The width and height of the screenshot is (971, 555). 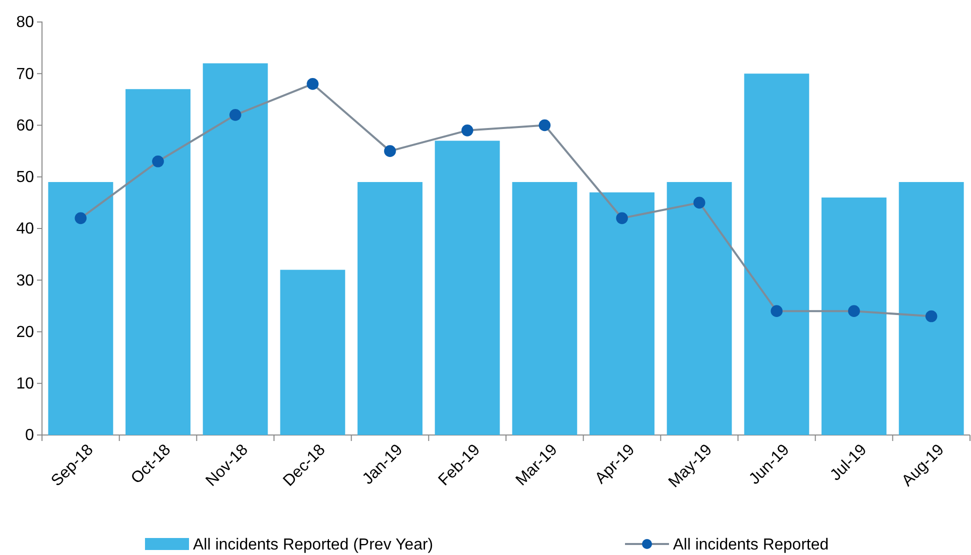 I want to click on y-tick-label: 20, so click(x=25, y=332).